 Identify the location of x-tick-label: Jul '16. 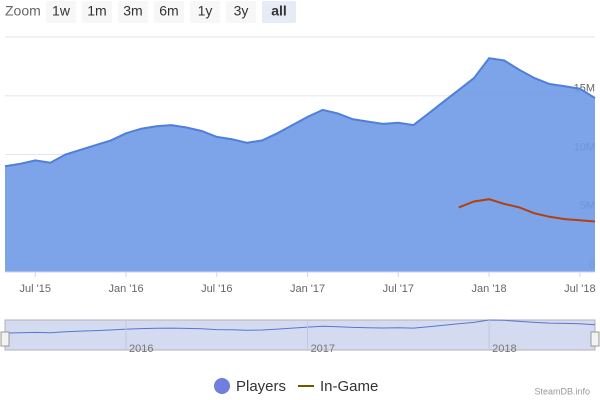
(216, 289).